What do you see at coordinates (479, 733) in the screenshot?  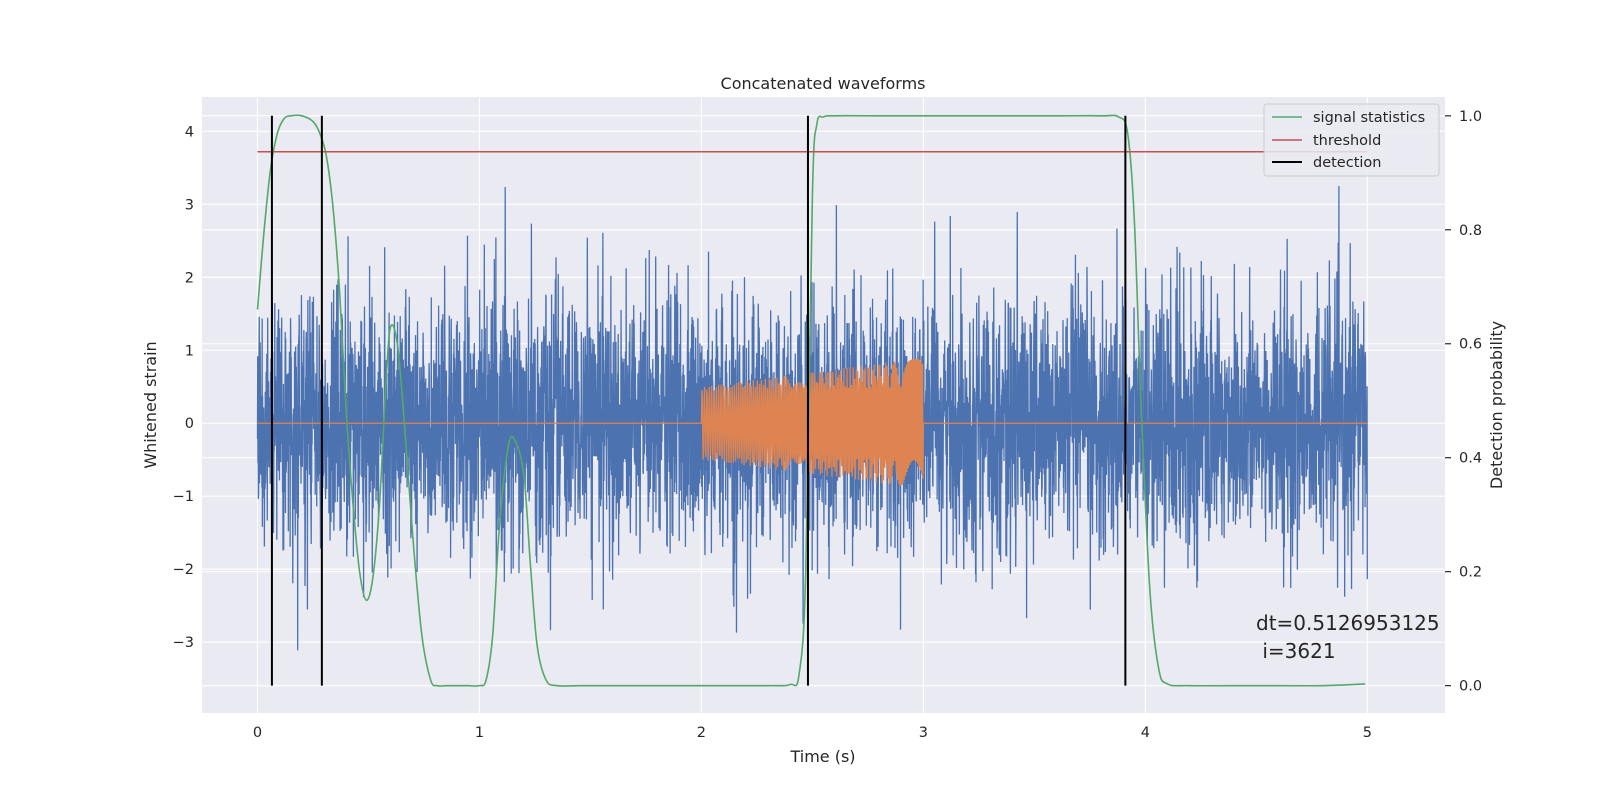 I see `x-tick-label: 1` at bounding box center [479, 733].